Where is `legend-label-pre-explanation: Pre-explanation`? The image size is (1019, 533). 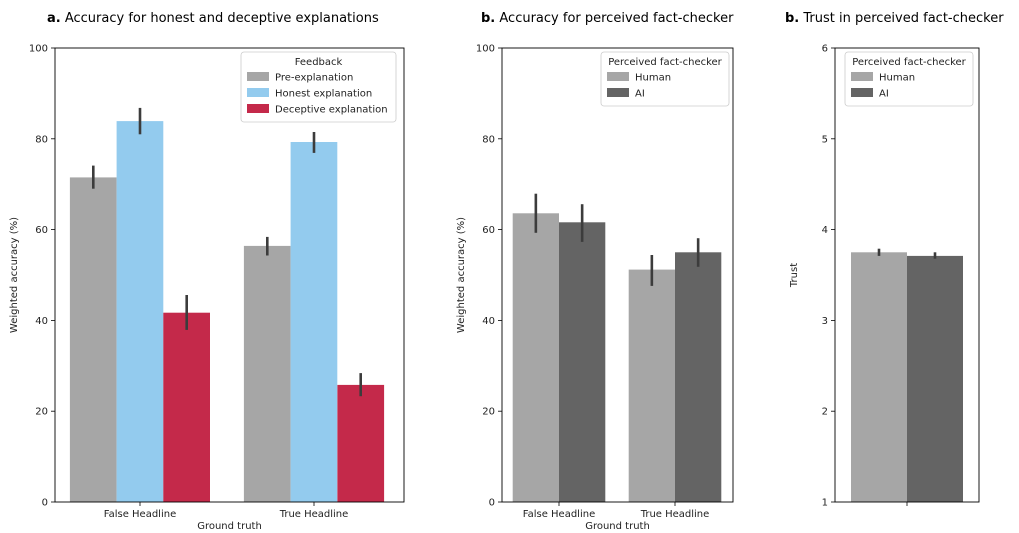 legend-label-pre-explanation: Pre-explanation is located at coordinates (314, 78).